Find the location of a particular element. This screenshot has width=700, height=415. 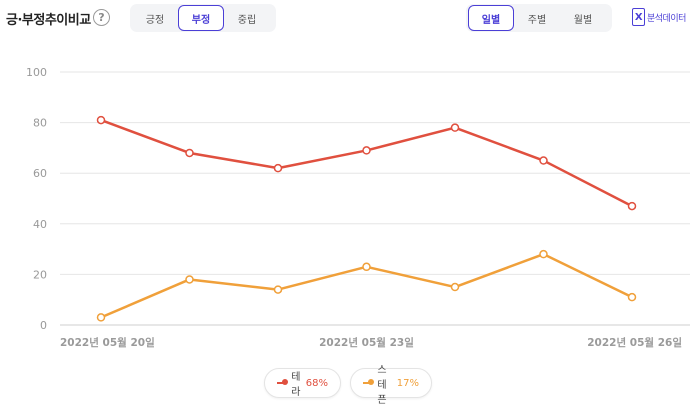

x-tick-label: 2022년 05월 20일 is located at coordinates (107, 342).